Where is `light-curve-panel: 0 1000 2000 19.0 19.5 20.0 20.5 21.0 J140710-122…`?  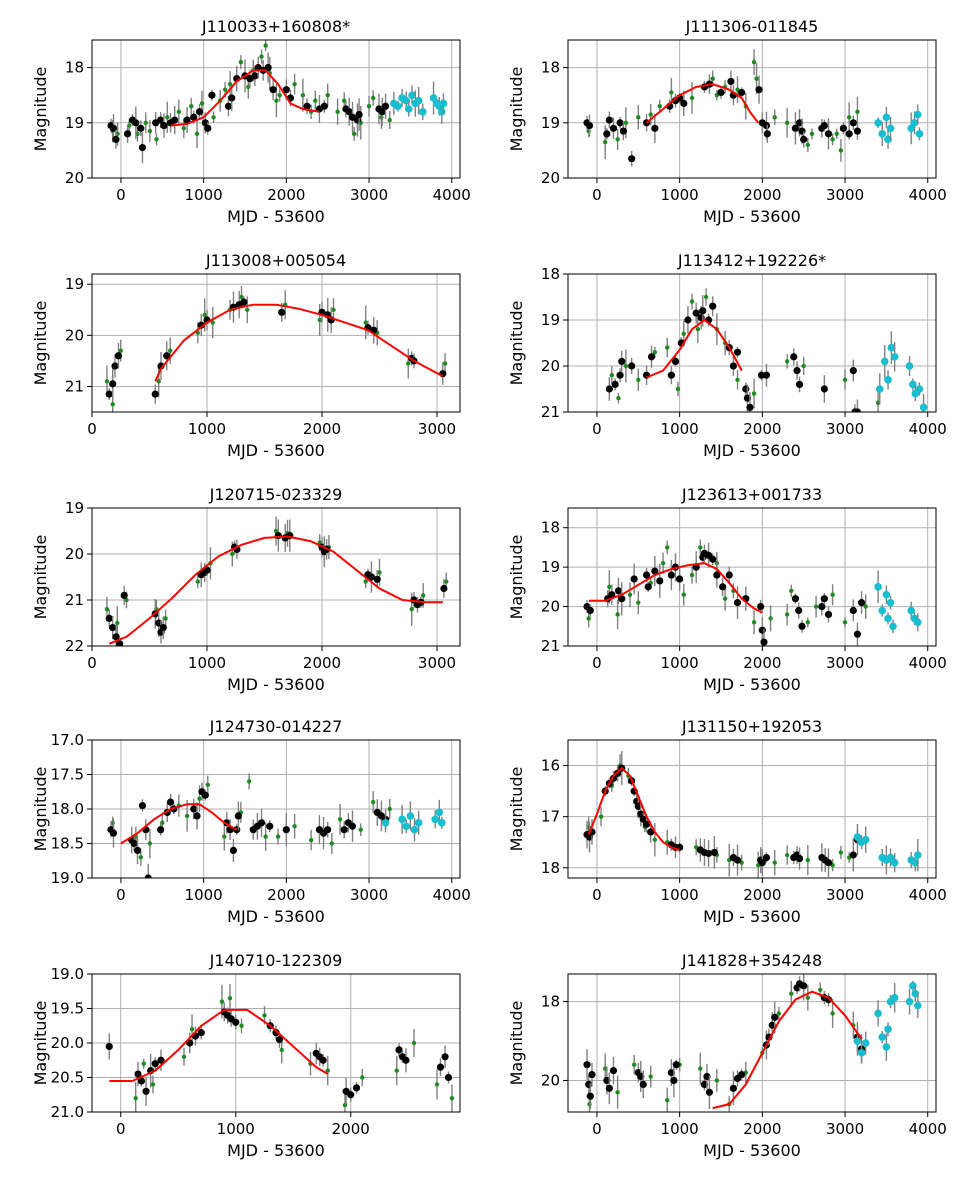 light-curve-panel: 0 1000 2000 19.0 19.5 20.0 20.5 21.0 J140710-122… is located at coordinates (246, 1055).